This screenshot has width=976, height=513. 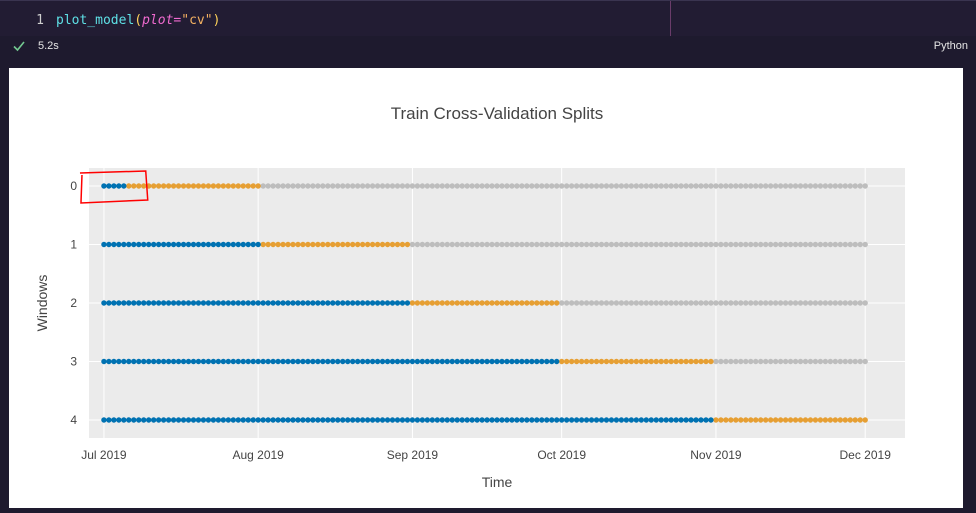 I want to click on code-line: plot_model(plot="cv"), so click(x=138, y=20).